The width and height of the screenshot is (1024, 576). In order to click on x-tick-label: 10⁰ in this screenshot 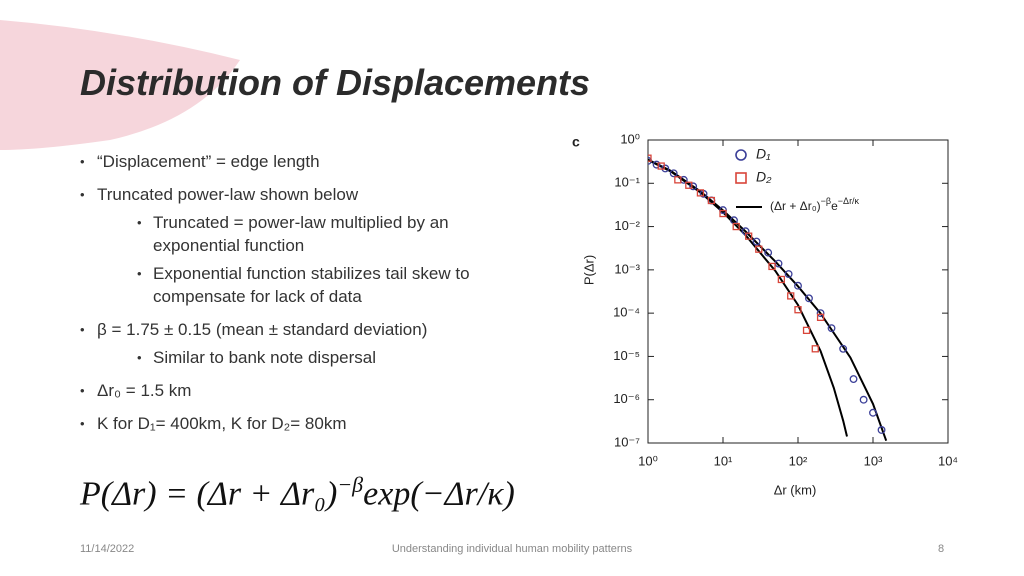, I will do `click(648, 460)`.